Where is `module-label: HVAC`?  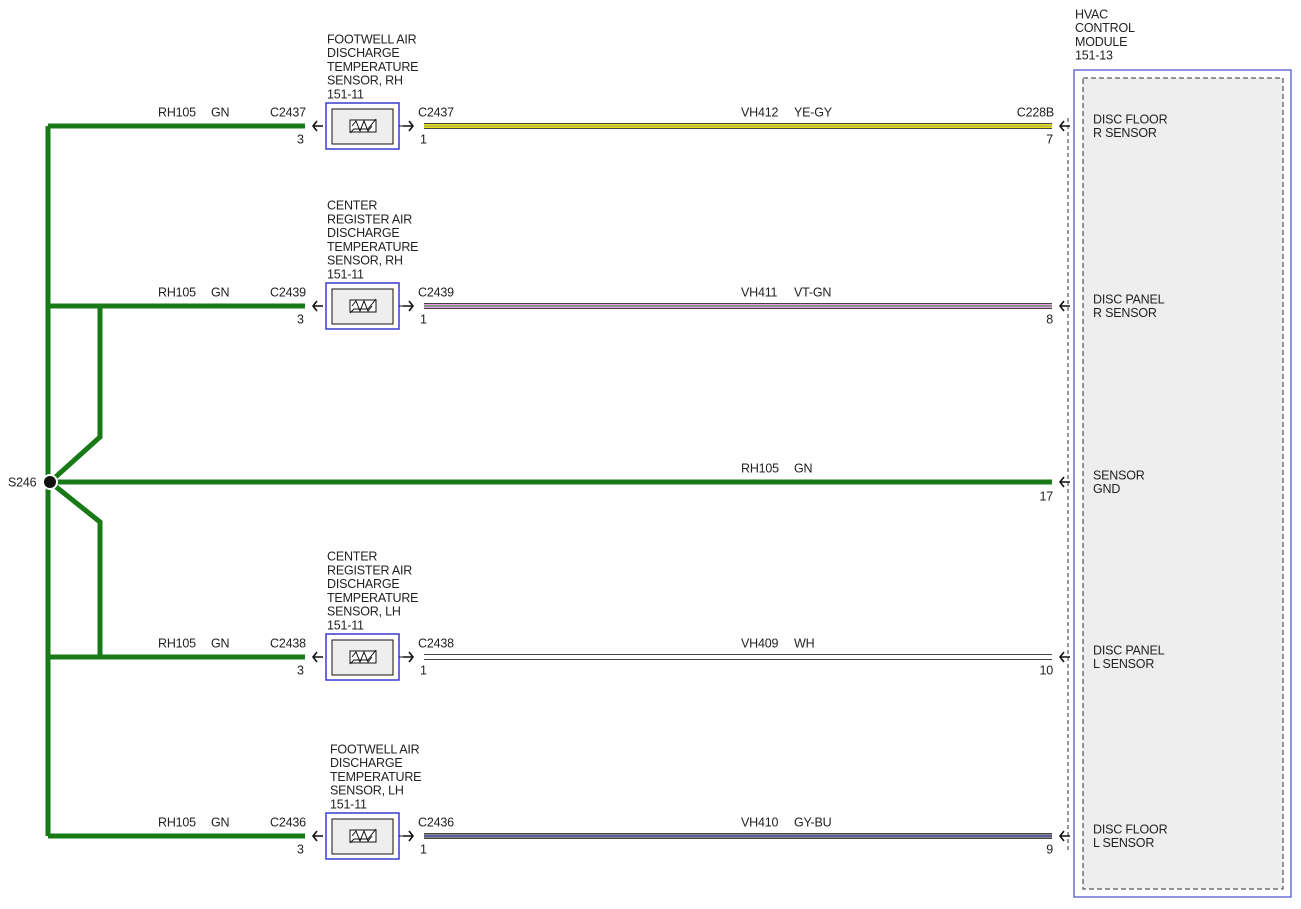
module-label: HVAC is located at coordinates (1091, 14).